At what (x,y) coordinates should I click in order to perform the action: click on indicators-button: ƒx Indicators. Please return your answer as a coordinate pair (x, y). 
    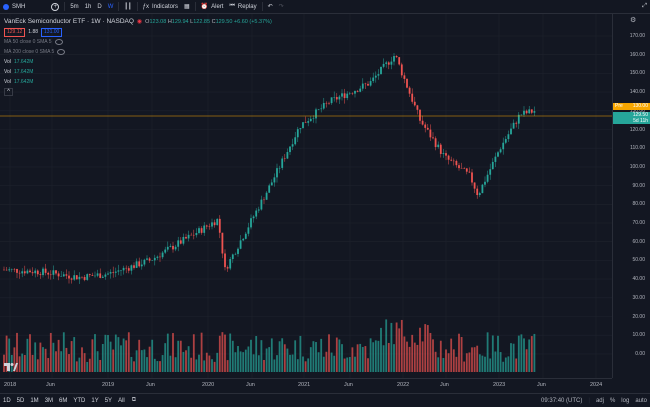
    Looking at the image, I should click on (160, 6).